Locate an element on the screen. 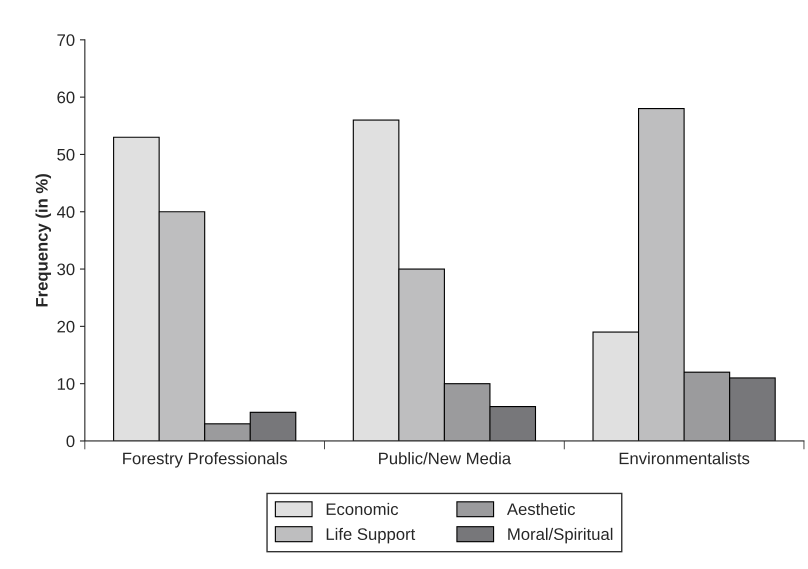 The image size is (808, 569). legend-label: Economic is located at coordinates (362, 509).